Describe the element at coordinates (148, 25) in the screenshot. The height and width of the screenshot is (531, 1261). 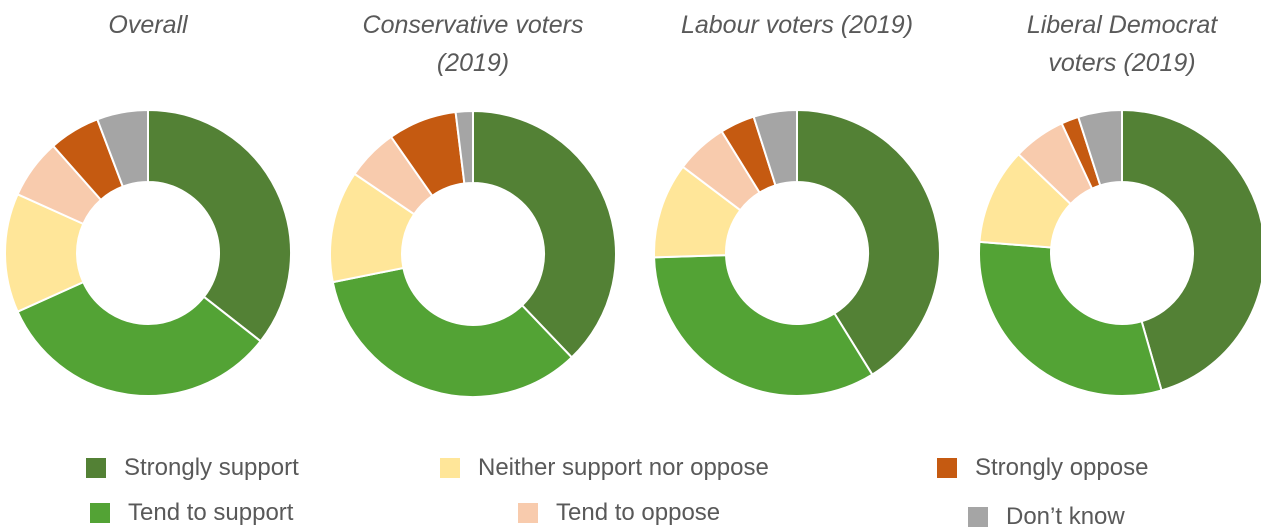
I see `chart-title-overall: Overall` at that location.